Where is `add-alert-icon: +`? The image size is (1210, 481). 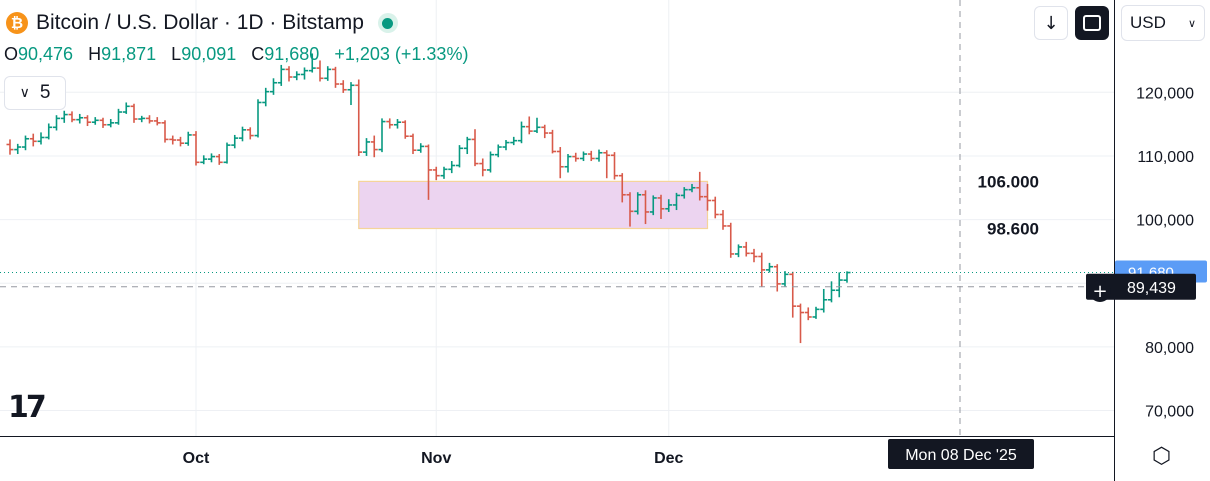 add-alert-icon: + is located at coordinates (1100, 291).